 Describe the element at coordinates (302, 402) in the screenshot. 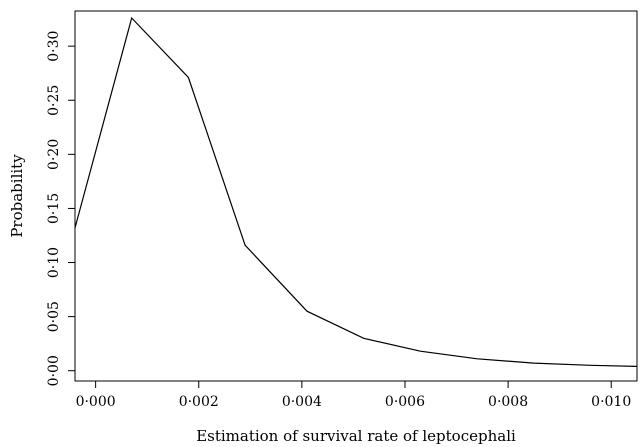

I see `x-tick-label: 0·004` at that location.